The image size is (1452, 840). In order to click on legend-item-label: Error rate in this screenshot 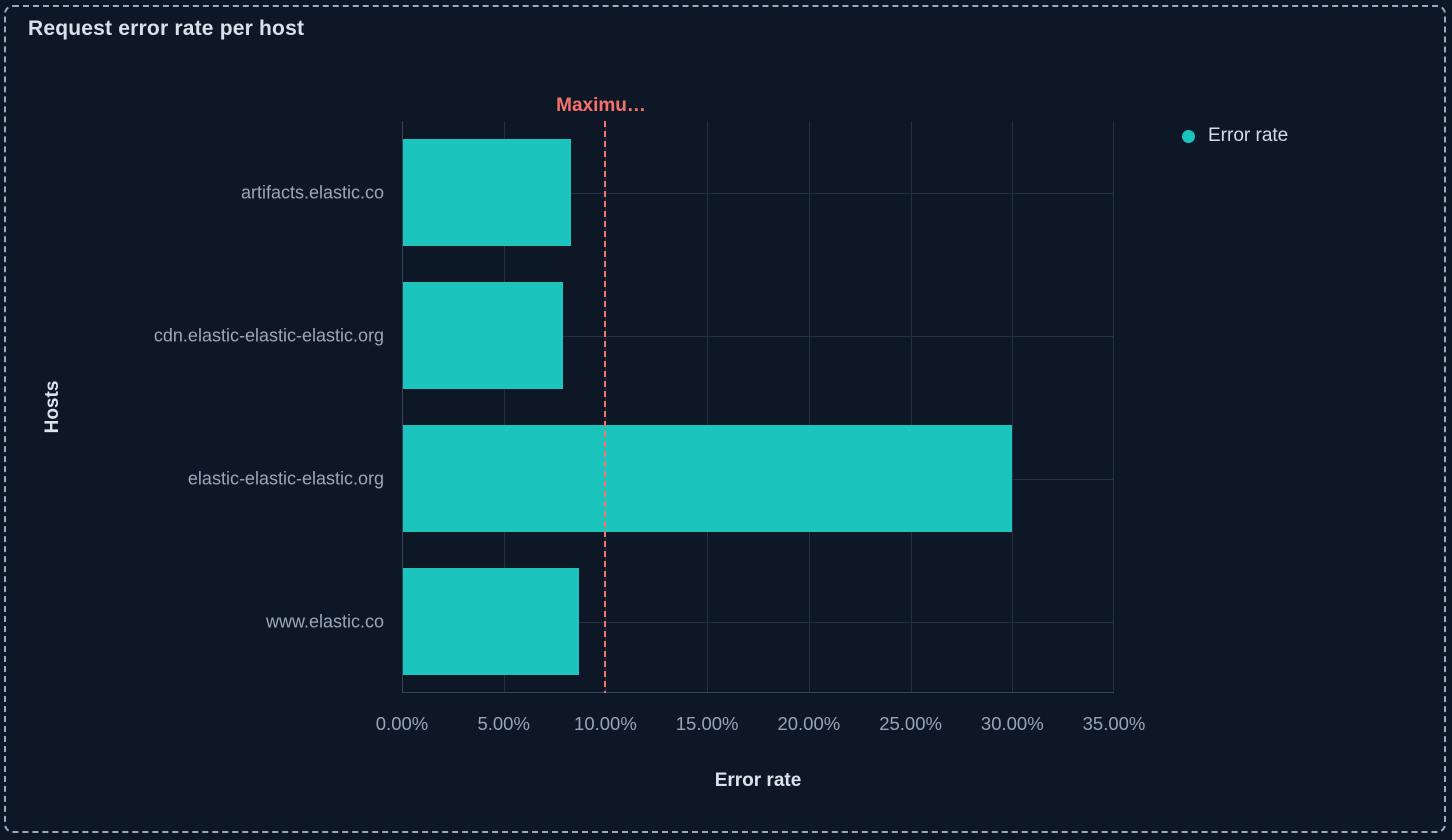, I will do `click(1248, 135)`.